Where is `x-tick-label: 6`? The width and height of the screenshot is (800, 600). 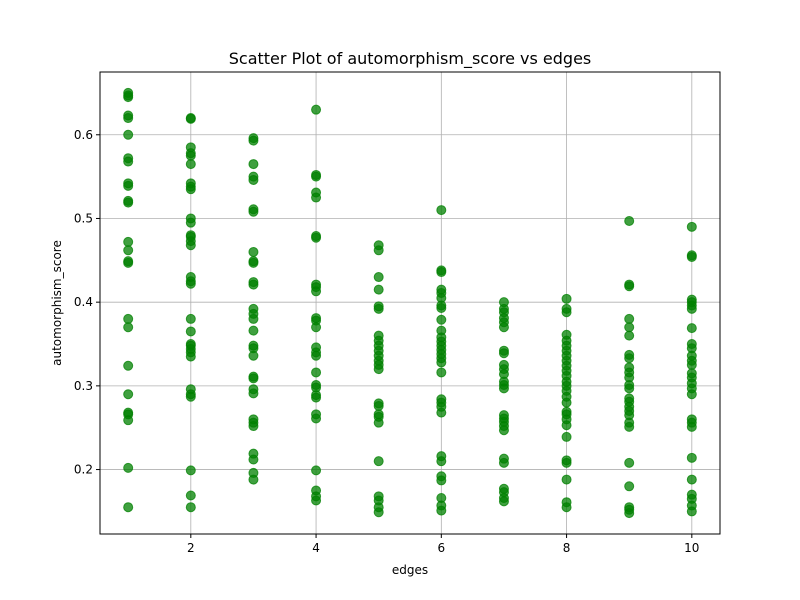 x-tick-label: 6 is located at coordinates (441, 548).